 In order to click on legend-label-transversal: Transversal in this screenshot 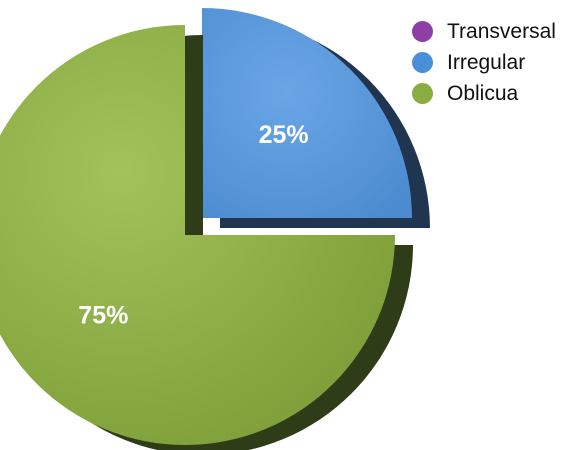, I will do `click(501, 31)`.